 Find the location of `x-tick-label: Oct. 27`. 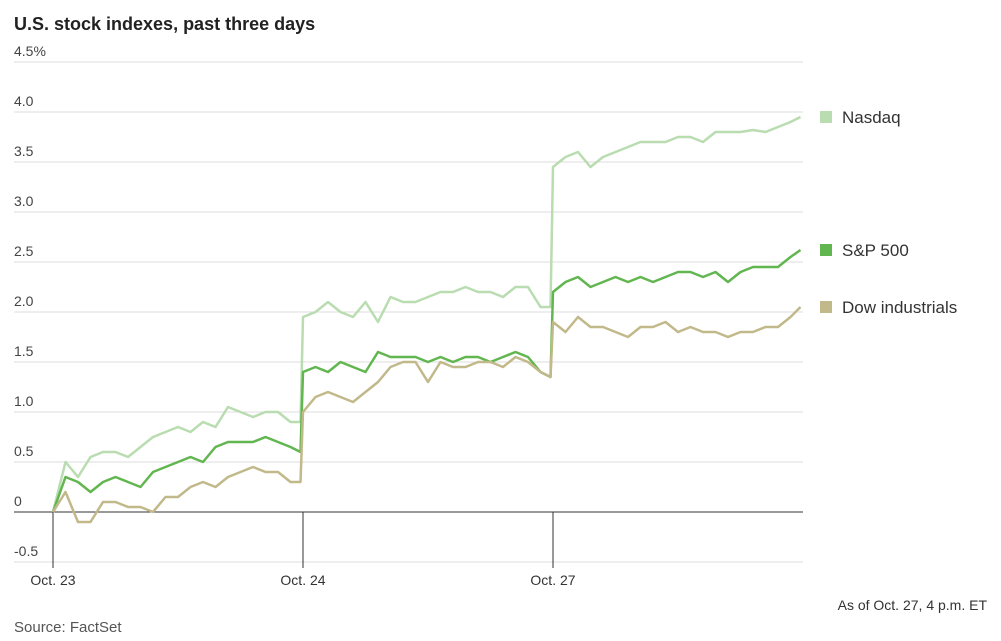

x-tick-label: Oct. 27 is located at coordinates (552, 580).